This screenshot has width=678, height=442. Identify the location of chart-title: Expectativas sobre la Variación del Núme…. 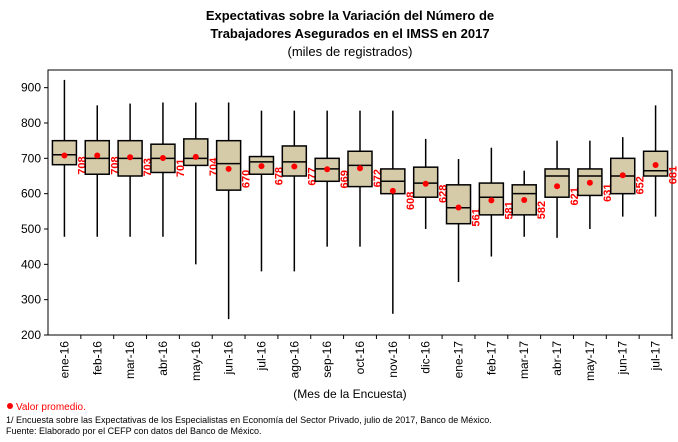
(350, 15).